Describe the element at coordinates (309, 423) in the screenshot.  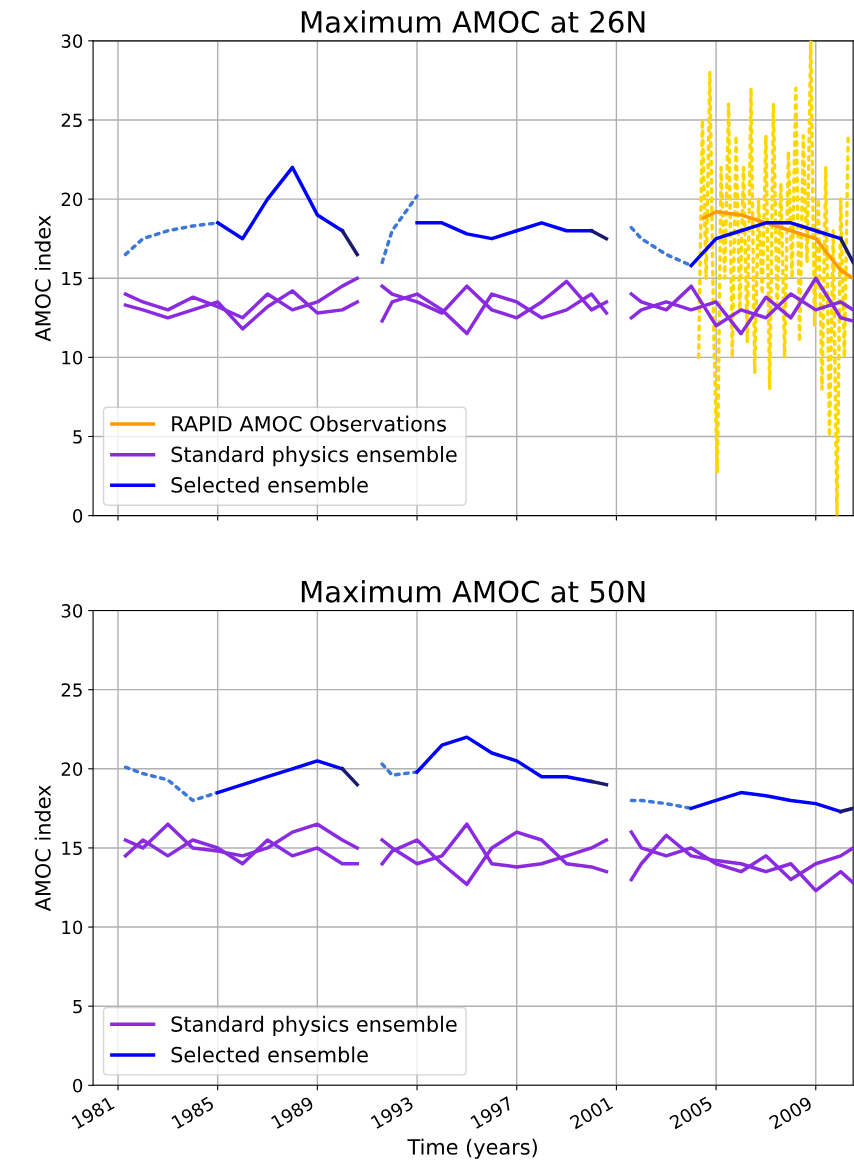
I see `legend-label: RAPID AMOC Observations` at that location.